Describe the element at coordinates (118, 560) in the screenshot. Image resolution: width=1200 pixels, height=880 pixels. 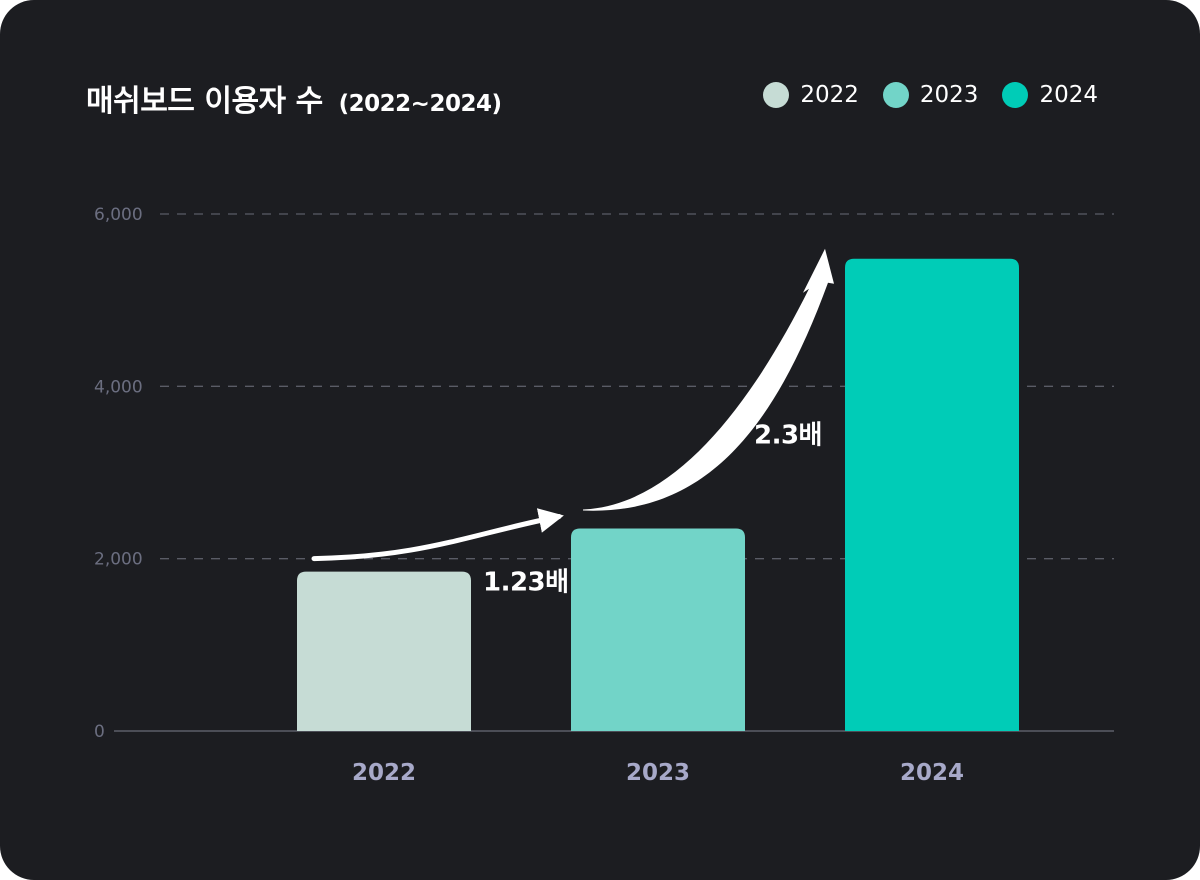
I see `y-tick-label: 2,000` at that location.